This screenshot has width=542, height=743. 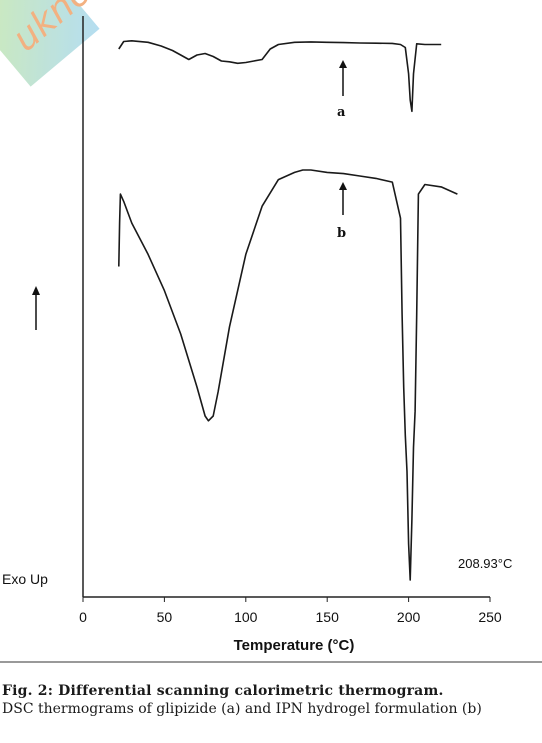 What do you see at coordinates (246, 617) in the screenshot?
I see `x-tick-label: 100` at bounding box center [246, 617].